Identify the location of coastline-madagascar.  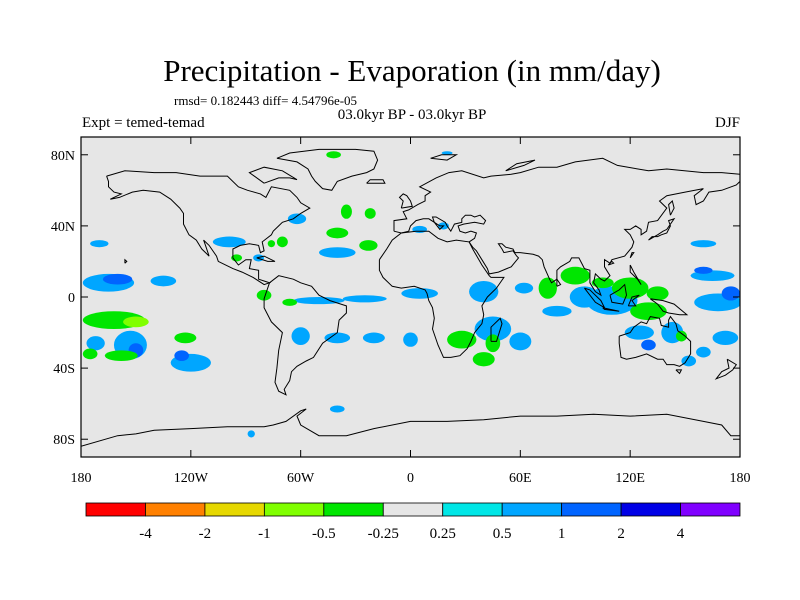
(496, 329).